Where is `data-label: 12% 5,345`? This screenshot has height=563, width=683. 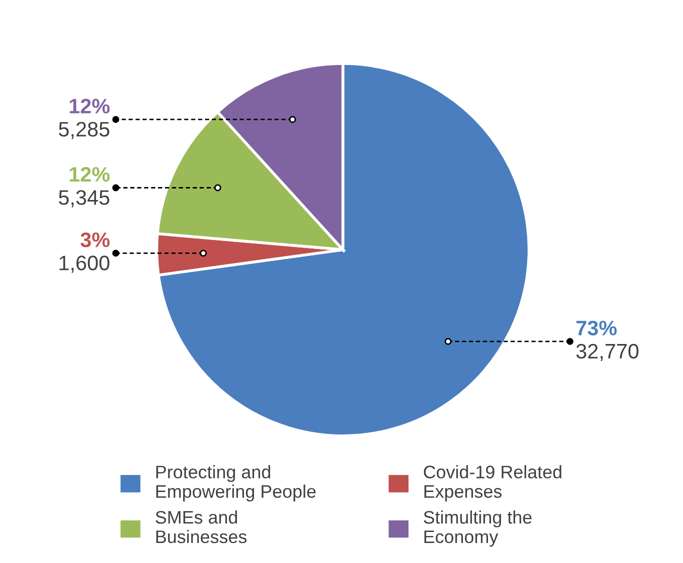 data-label: 12% 5,345 is located at coordinates (84, 187).